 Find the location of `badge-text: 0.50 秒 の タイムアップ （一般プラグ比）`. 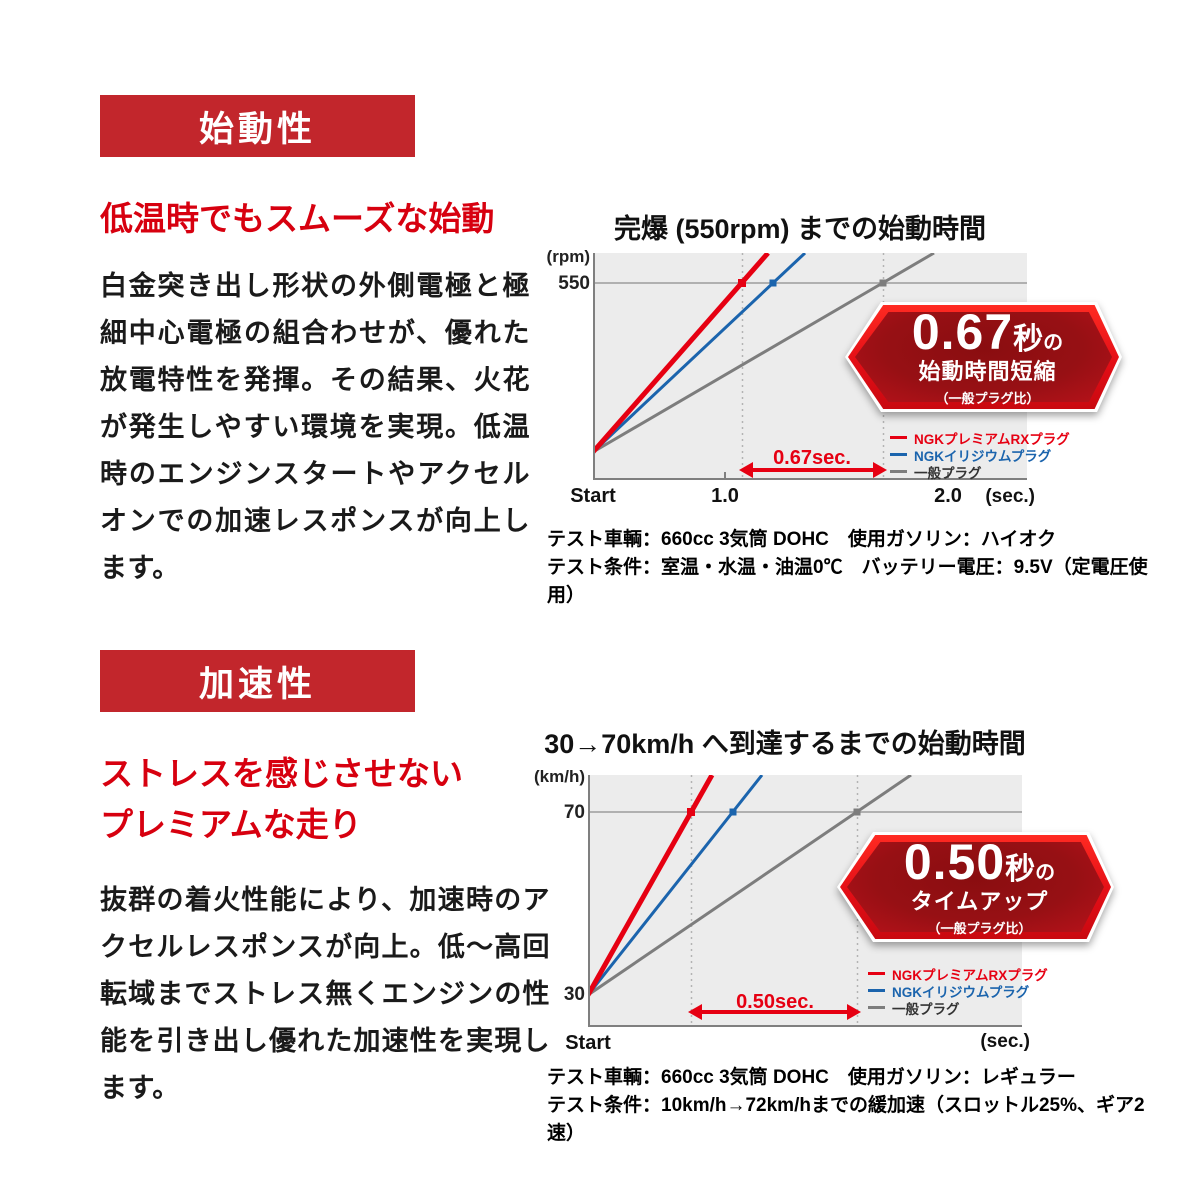

badge-text: 0.50 秒 の タイムアップ （一般プラグ比） is located at coordinates (975, 887).